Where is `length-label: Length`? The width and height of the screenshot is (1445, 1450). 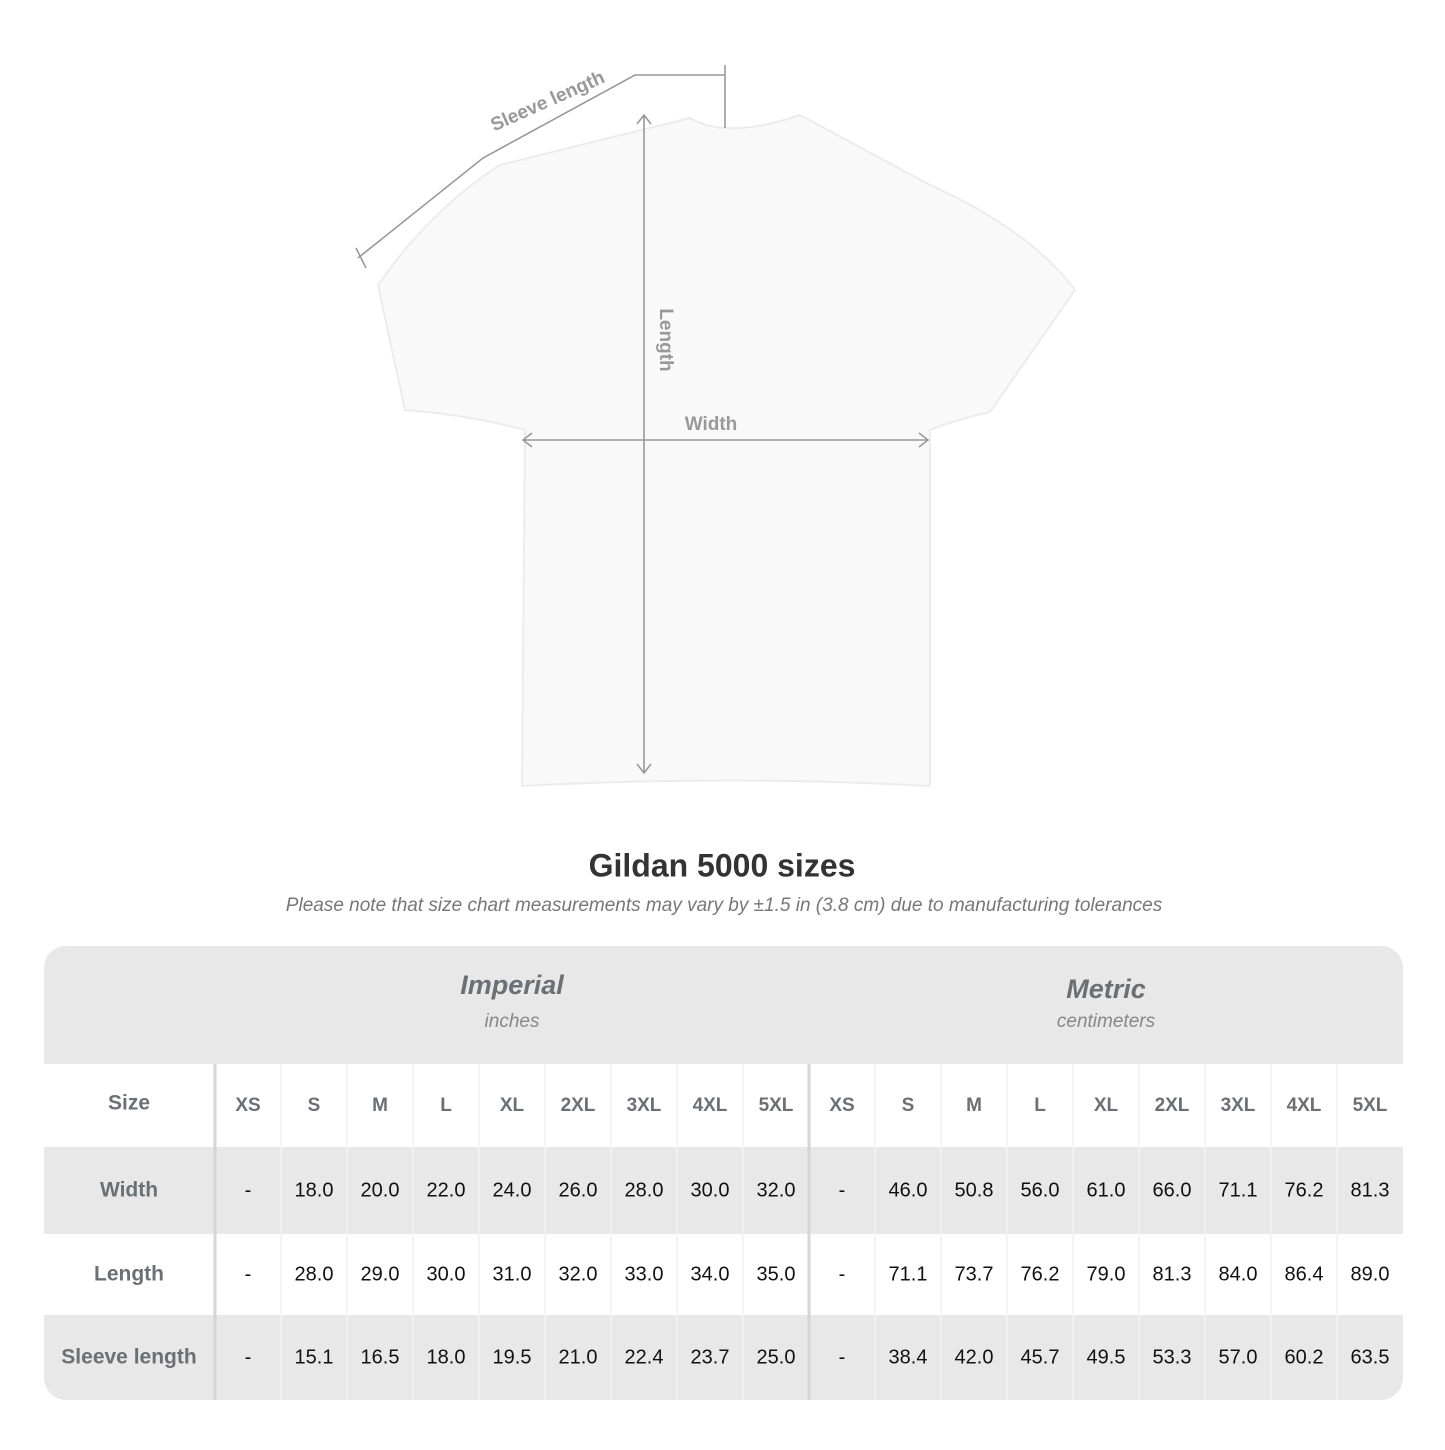
length-label: Length is located at coordinates (665, 339).